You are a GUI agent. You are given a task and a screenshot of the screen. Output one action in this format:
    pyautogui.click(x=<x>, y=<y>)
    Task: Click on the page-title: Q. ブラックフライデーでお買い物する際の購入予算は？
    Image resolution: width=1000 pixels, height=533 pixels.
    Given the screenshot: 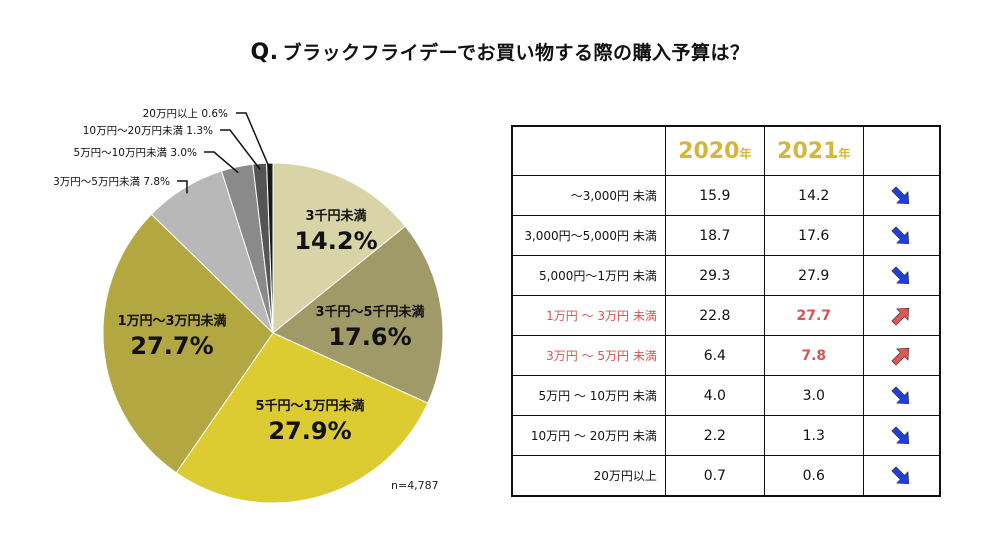 What is the action you would take?
    pyautogui.click(x=500, y=51)
    